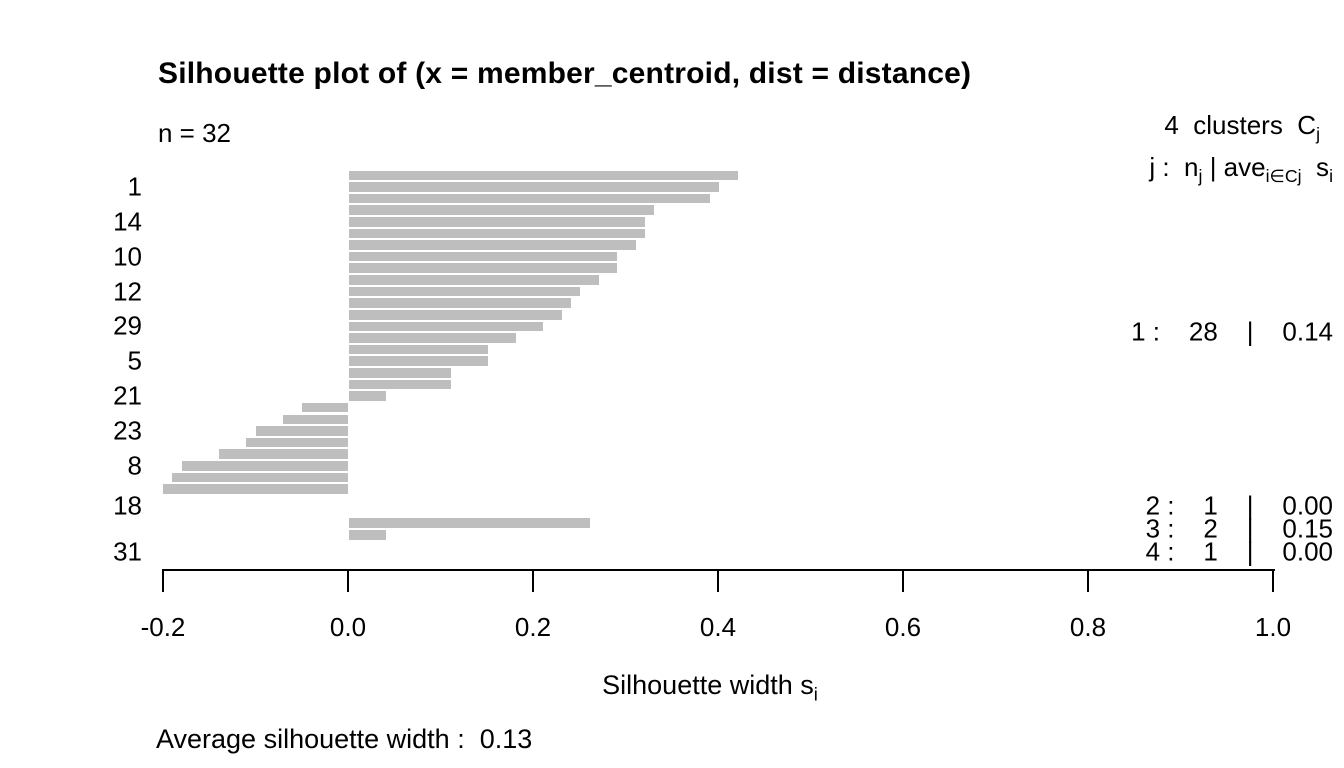 The height and width of the screenshot is (768, 1344). Describe the element at coordinates (1240, 125) in the screenshot. I see `clusters-legend-text: 4 clusters C` at that location.